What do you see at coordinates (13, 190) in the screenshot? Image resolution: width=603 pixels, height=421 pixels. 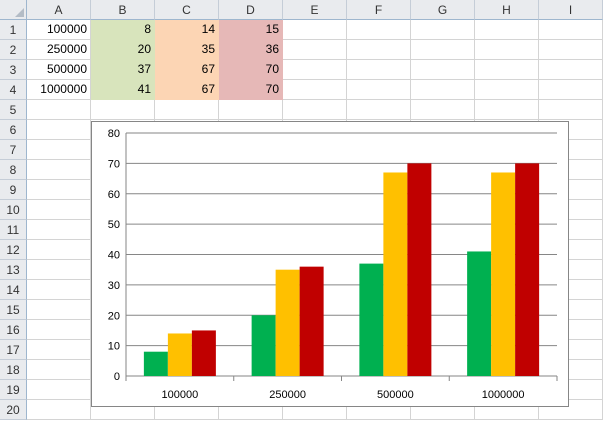 I see `row-header-9: 9` at bounding box center [13, 190].